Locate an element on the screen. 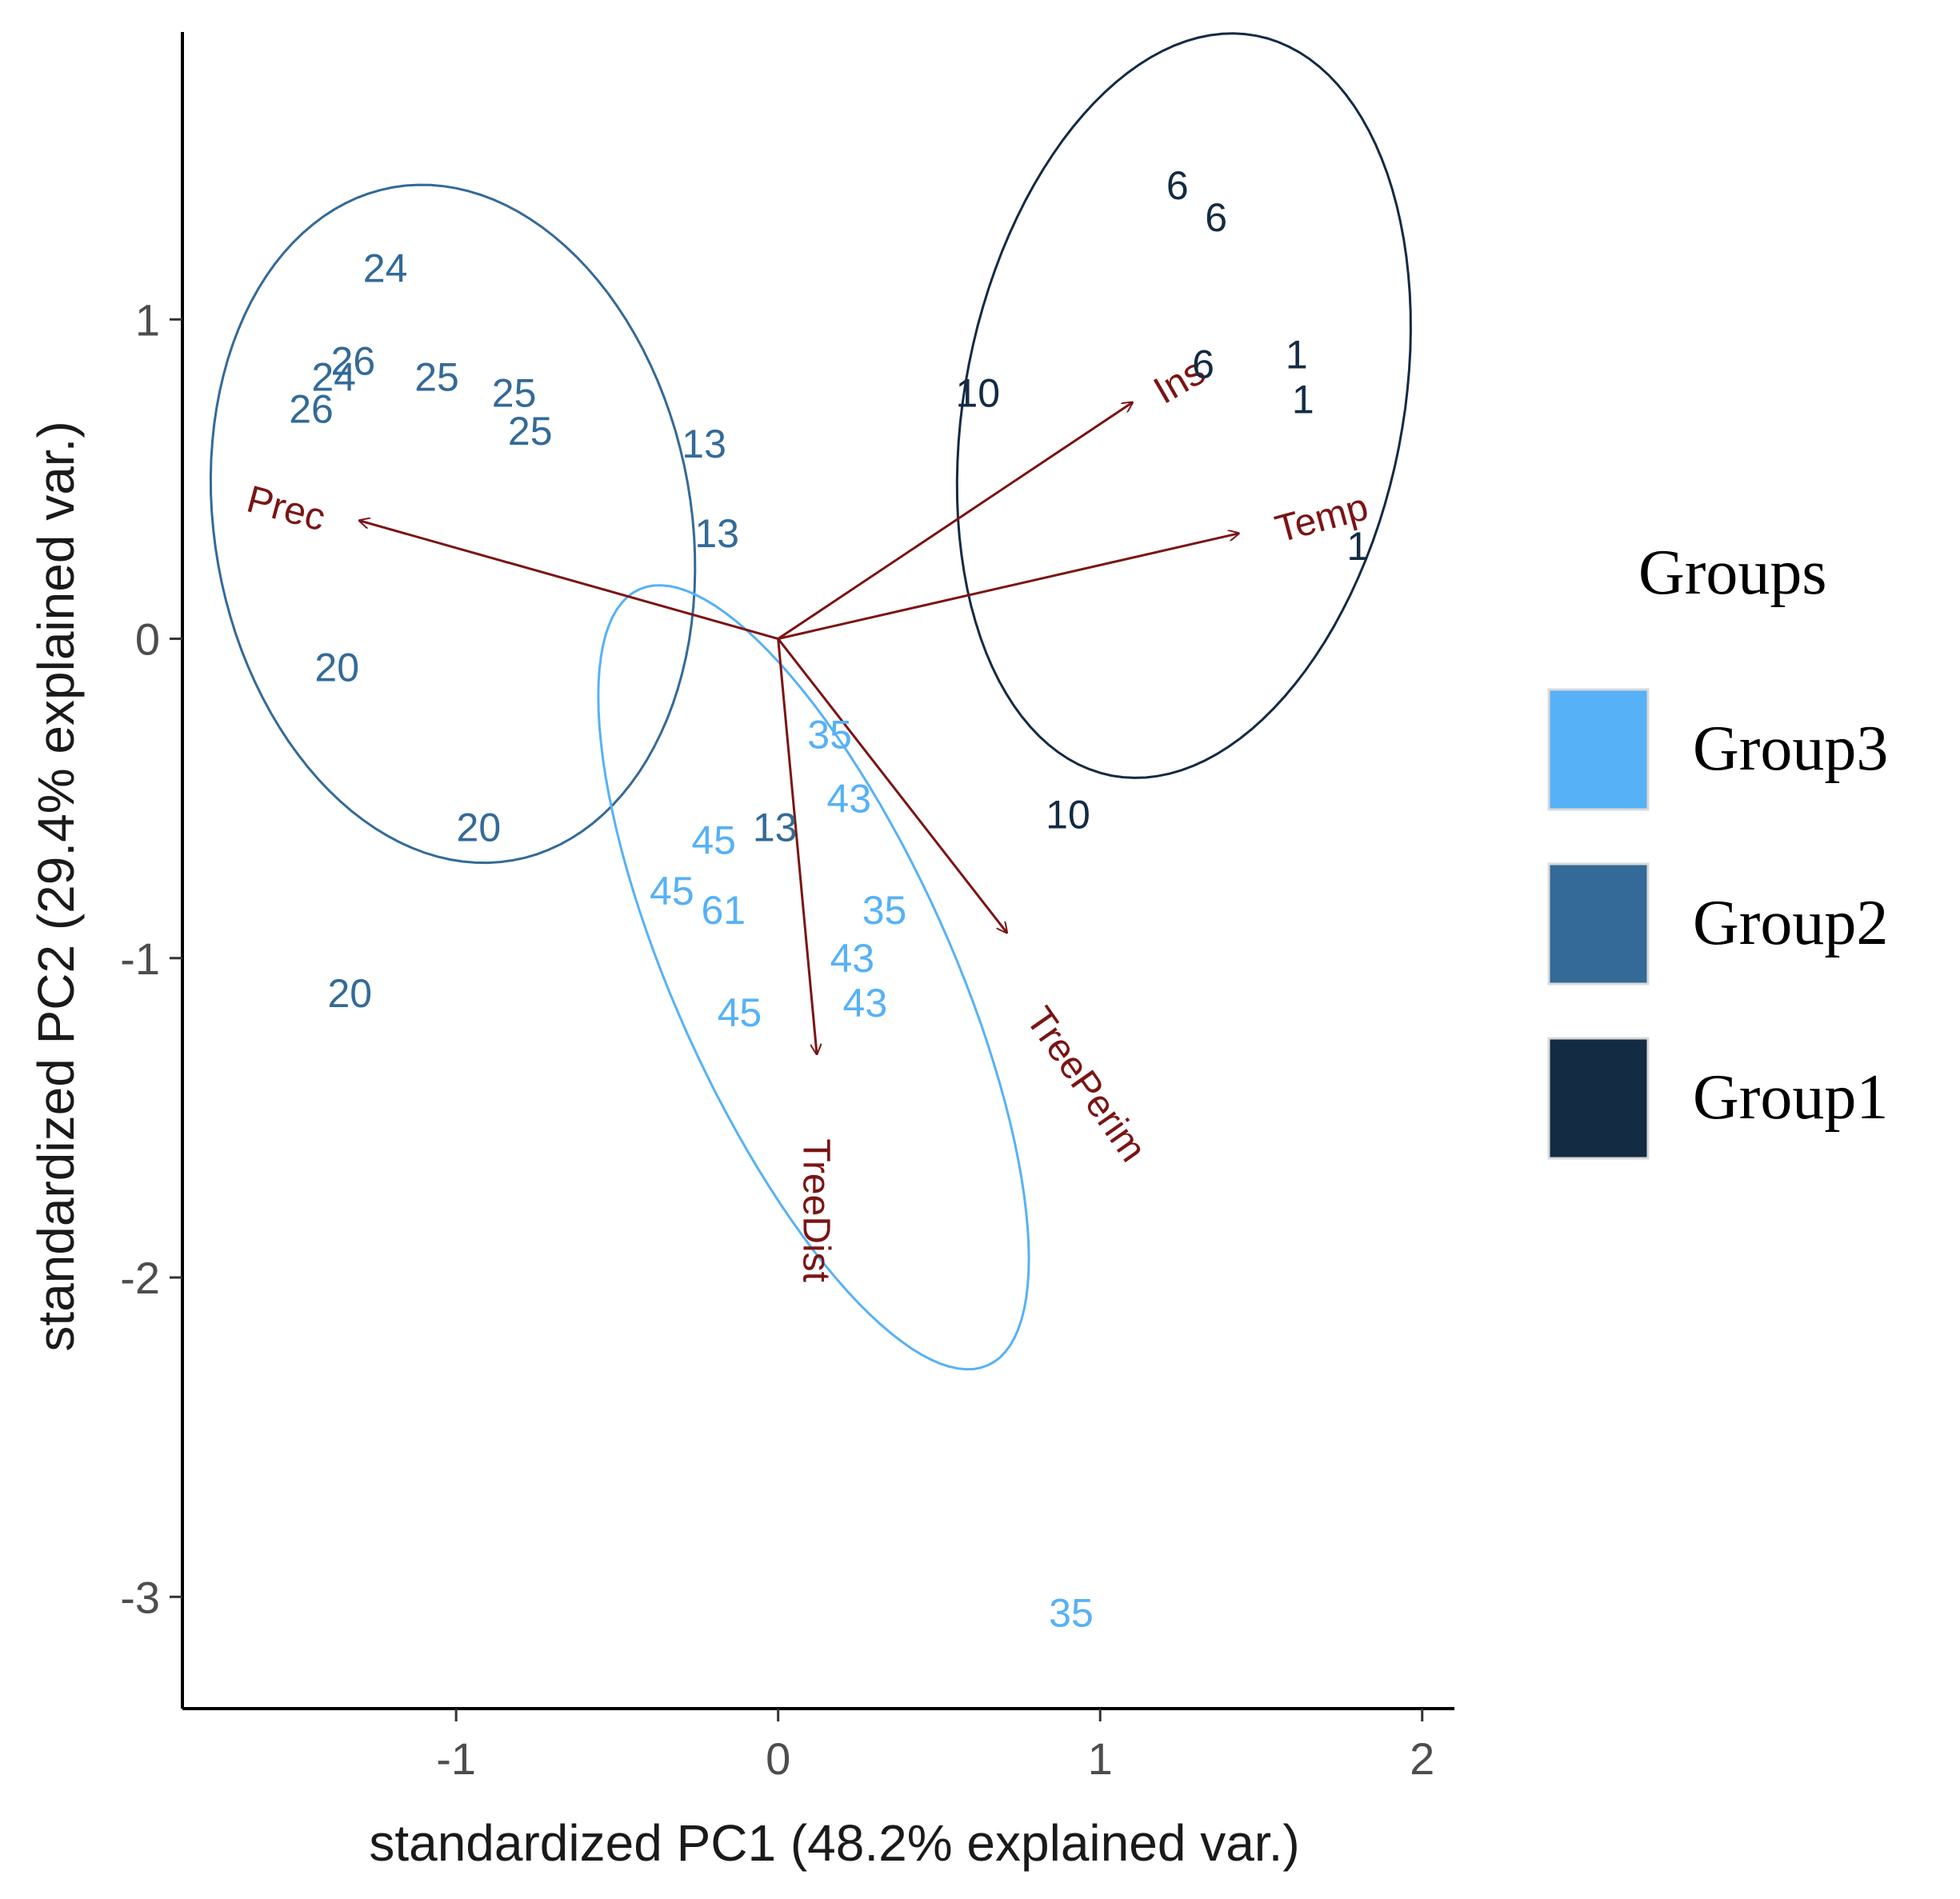 The image size is (1960, 1899). arrow-label-treedist: TreeDist is located at coordinates (815, 1210).